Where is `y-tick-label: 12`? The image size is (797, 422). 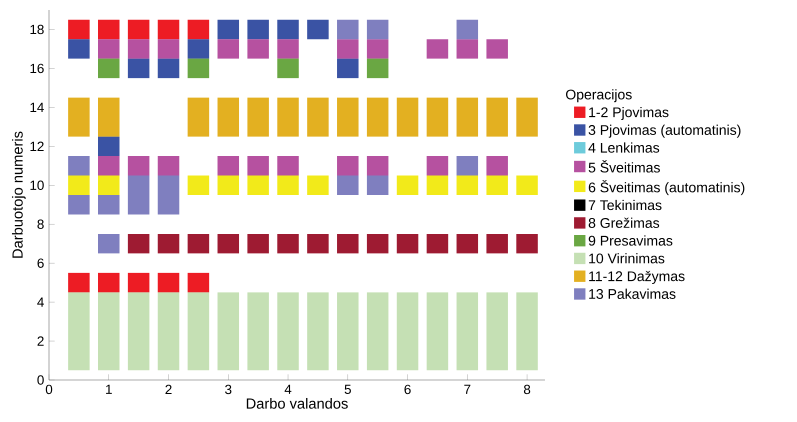 y-tick-label: 12 is located at coordinates (37, 146).